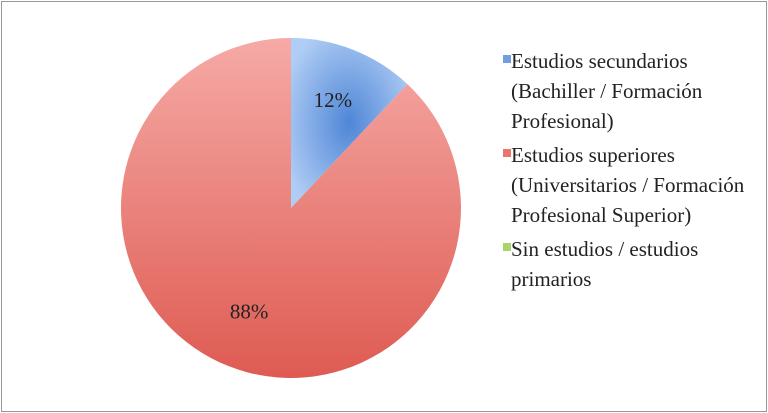 This screenshot has width=768, height=413. I want to click on data-label: 88%, so click(249, 312).